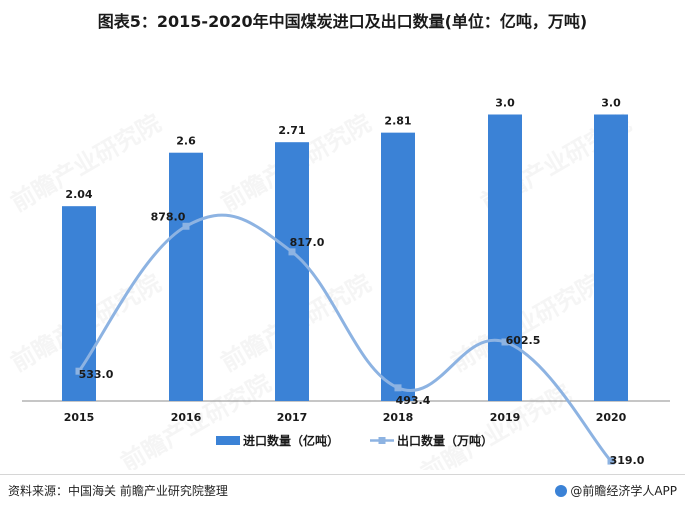  I want to click on export-point-label: 817.0, so click(307, 242).